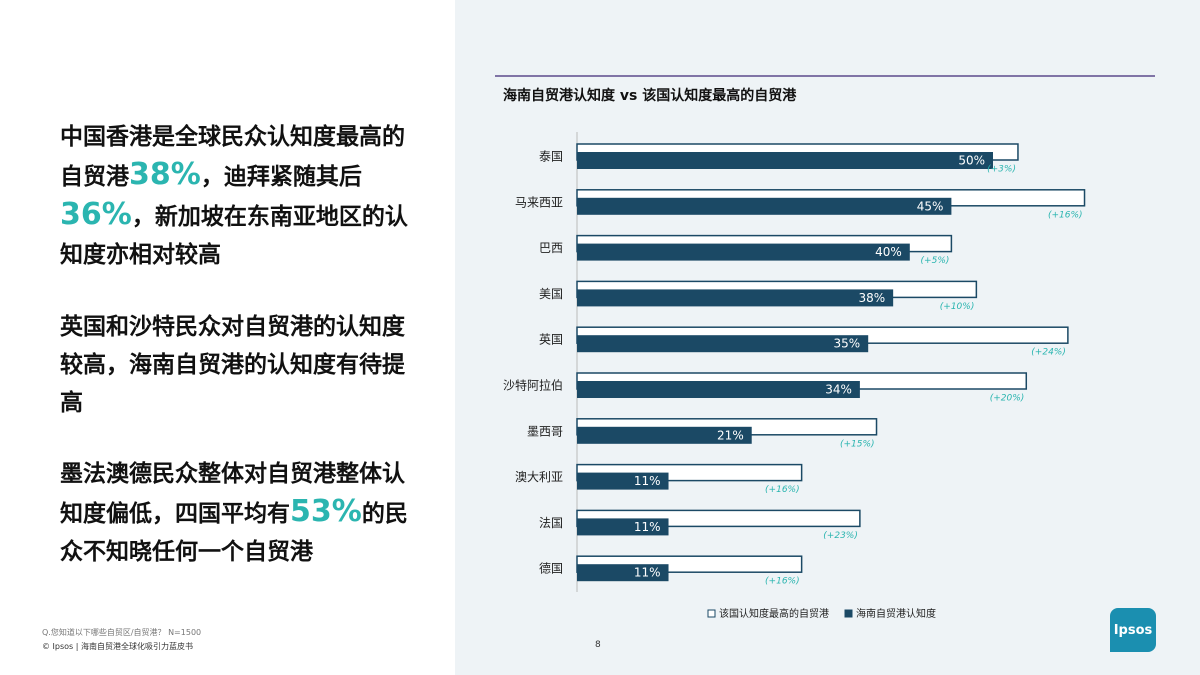  I want to click on question-note: Q.您知道以下哪些自贸区/自贸港？ N=1500, so click(122, 632).